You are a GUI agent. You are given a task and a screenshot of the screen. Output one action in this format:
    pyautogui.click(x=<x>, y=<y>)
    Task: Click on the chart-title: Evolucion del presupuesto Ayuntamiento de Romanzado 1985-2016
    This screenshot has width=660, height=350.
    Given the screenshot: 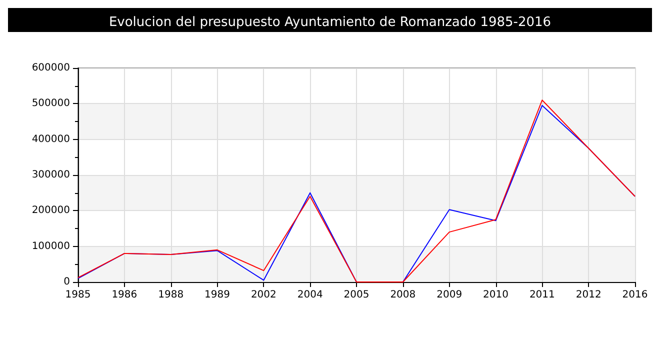 What is the action you would take?
    pyautogui.click(x=330, y=22)
    